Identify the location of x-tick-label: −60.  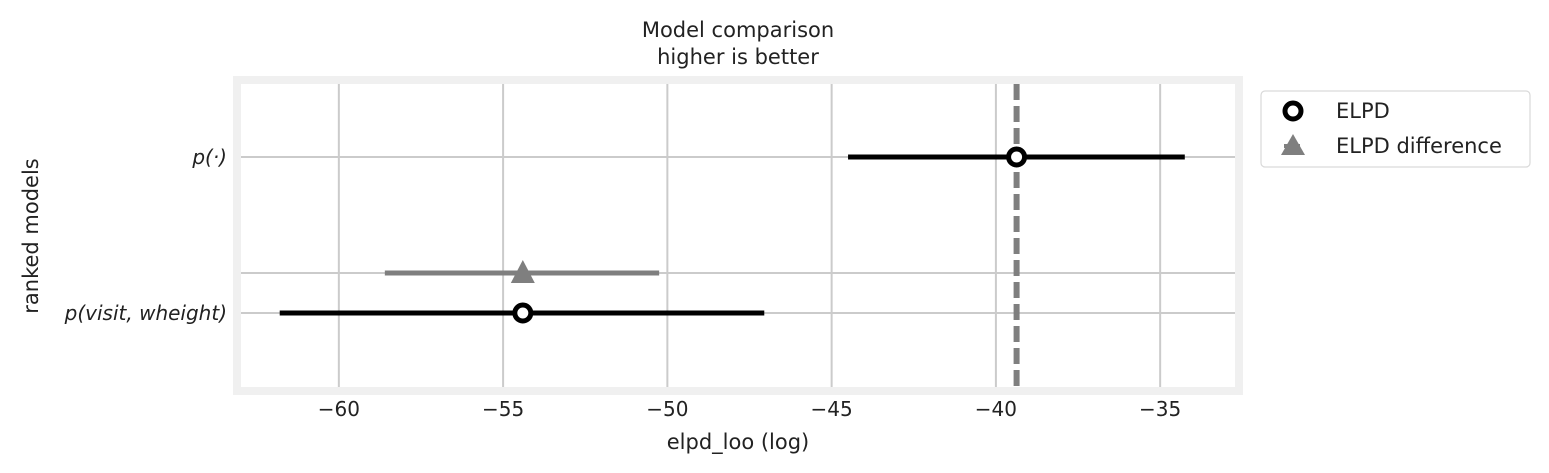
(339, 409).